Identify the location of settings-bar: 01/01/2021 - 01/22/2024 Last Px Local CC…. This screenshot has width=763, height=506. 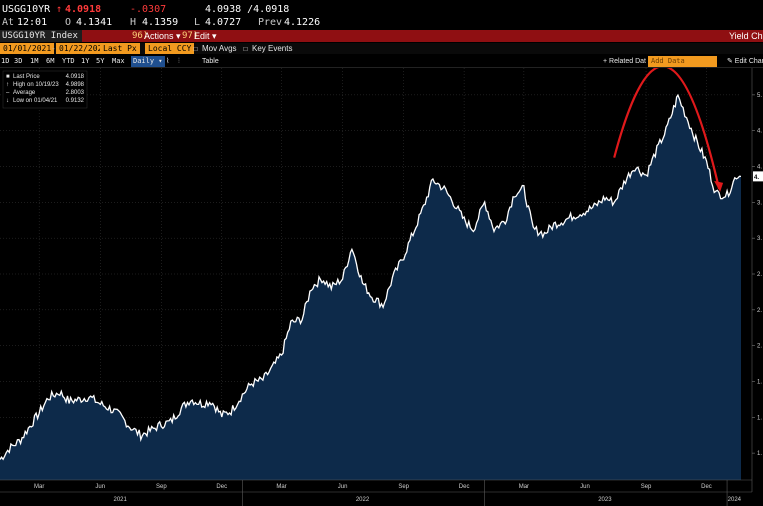
(381, 48).